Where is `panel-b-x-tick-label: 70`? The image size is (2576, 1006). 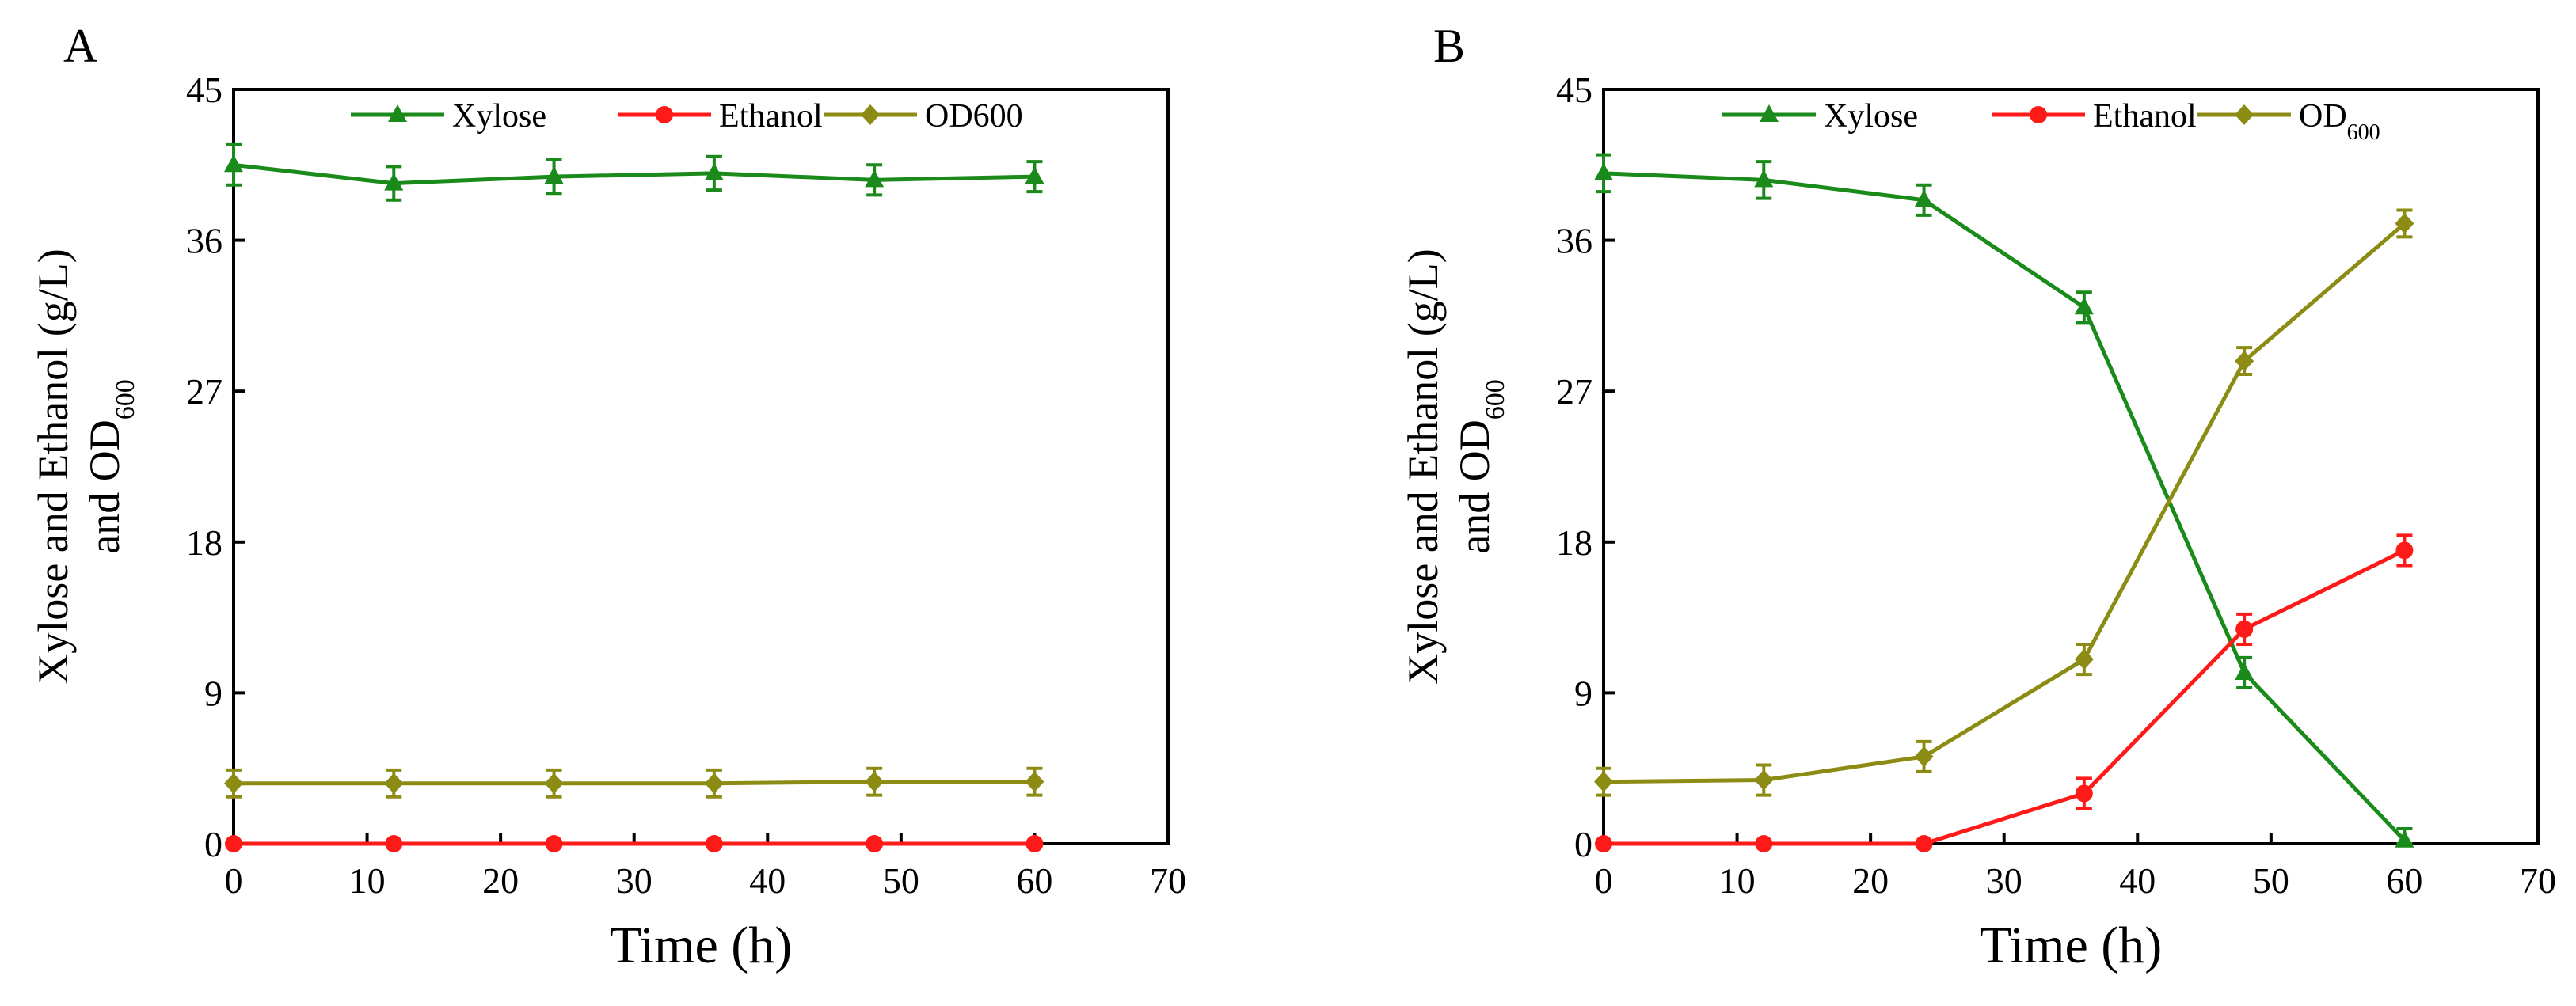 panel-b-x-tick-label: 70 is located at coordinates (2538, 880).